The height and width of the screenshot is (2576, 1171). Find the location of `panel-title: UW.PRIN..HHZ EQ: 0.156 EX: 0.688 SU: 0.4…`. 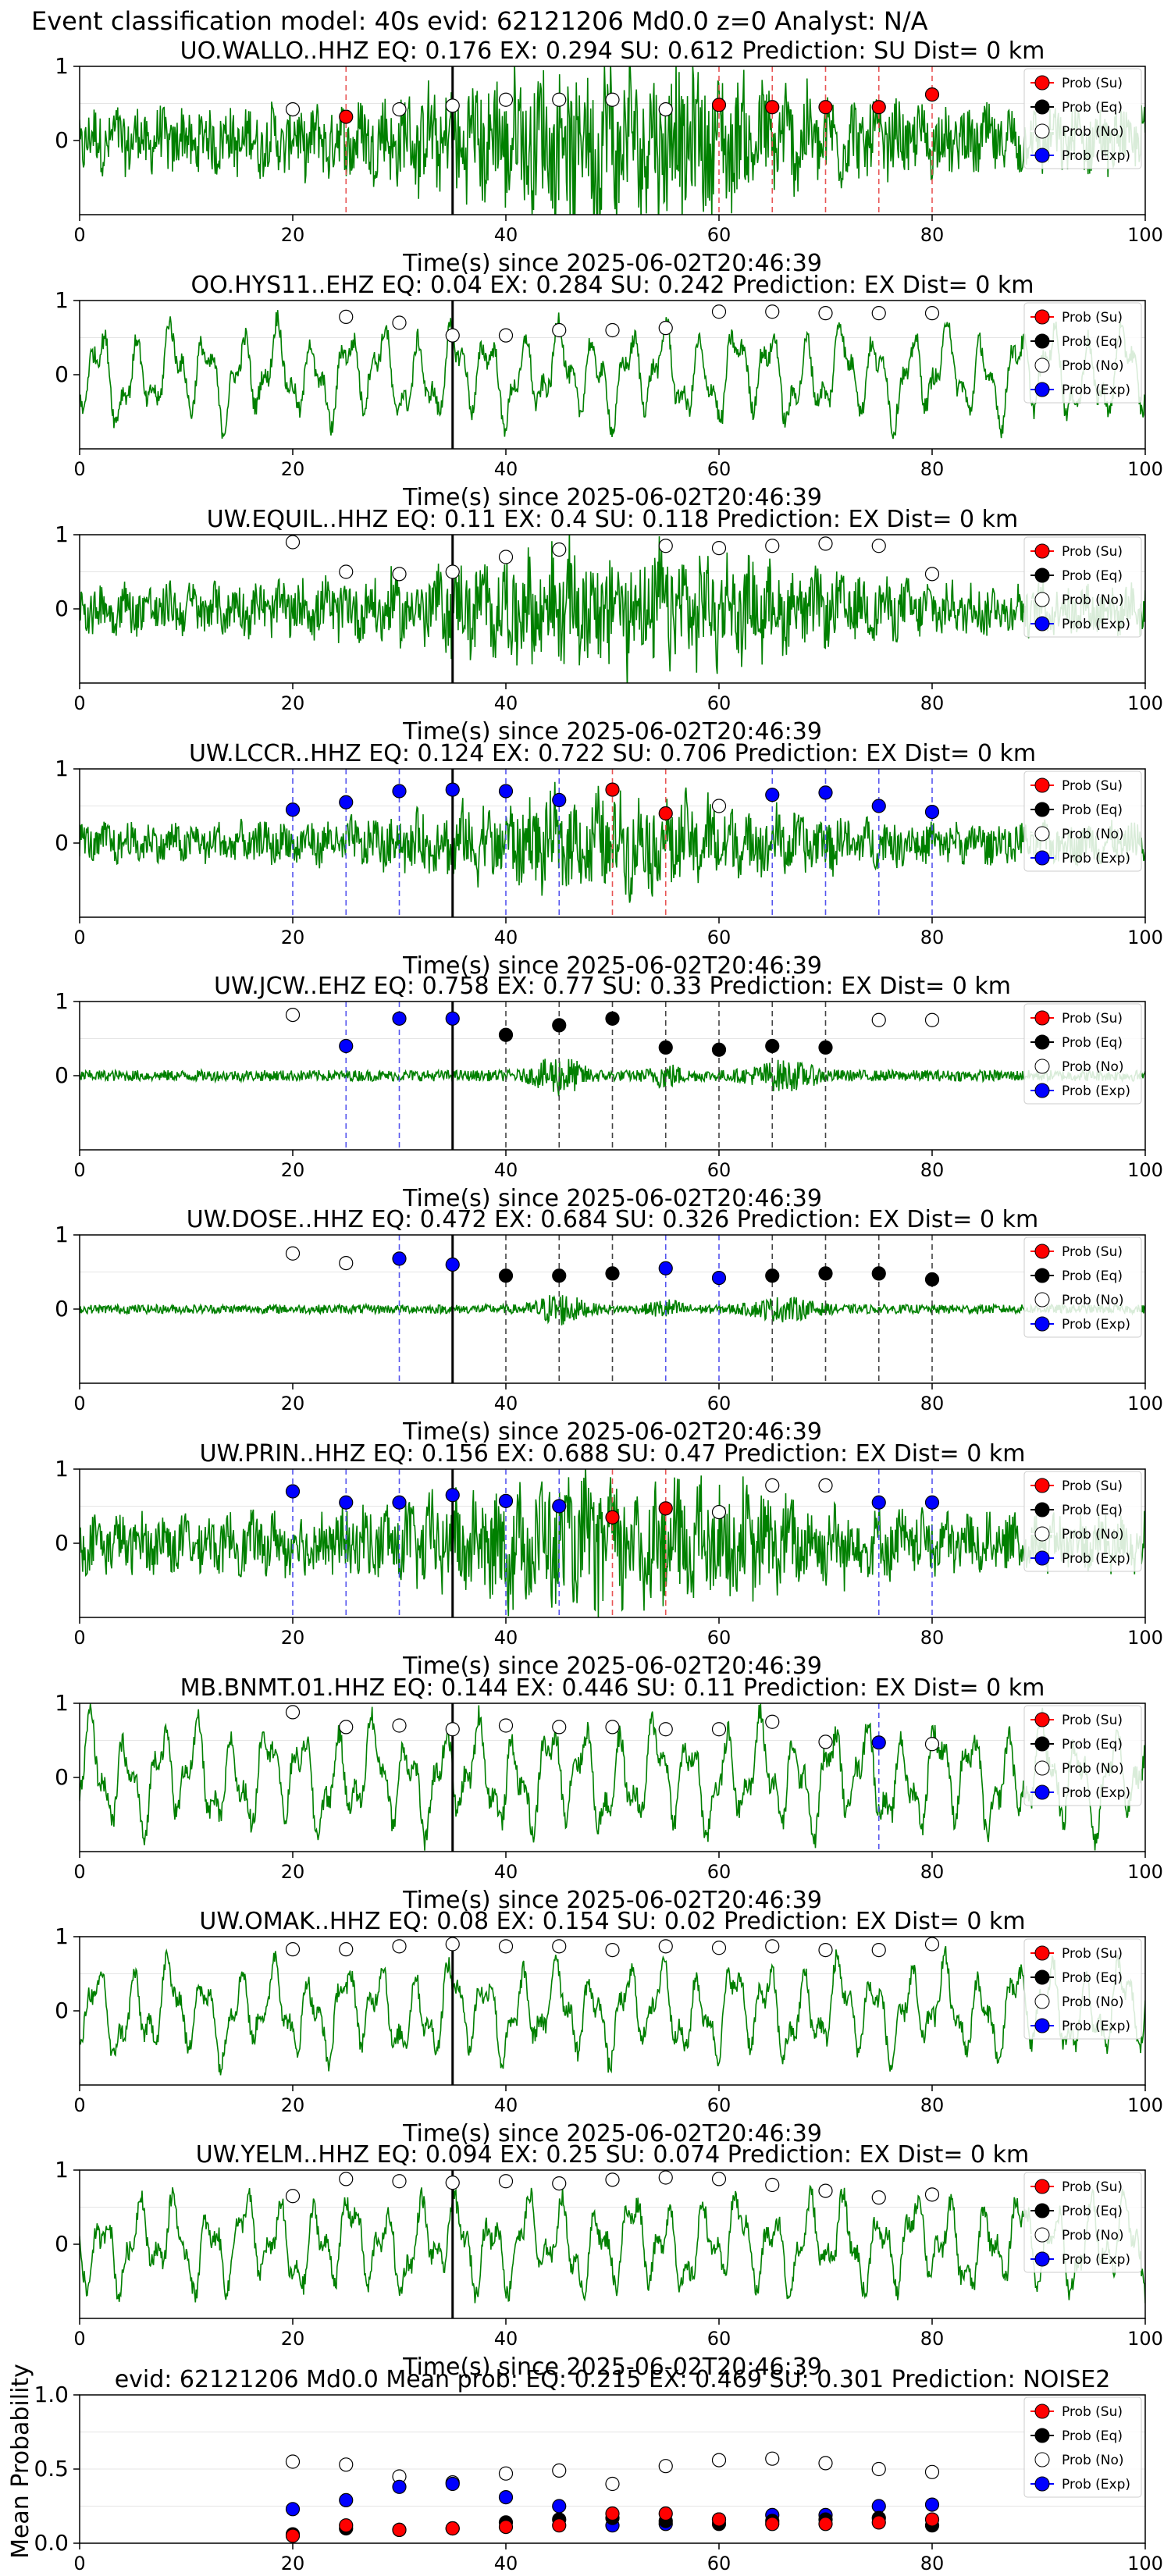

panel-title: UW.PRIN..HHZ EQ: 0.156 EX: 0.688 SU: 0.4… is located at coordinates (613, 1454).